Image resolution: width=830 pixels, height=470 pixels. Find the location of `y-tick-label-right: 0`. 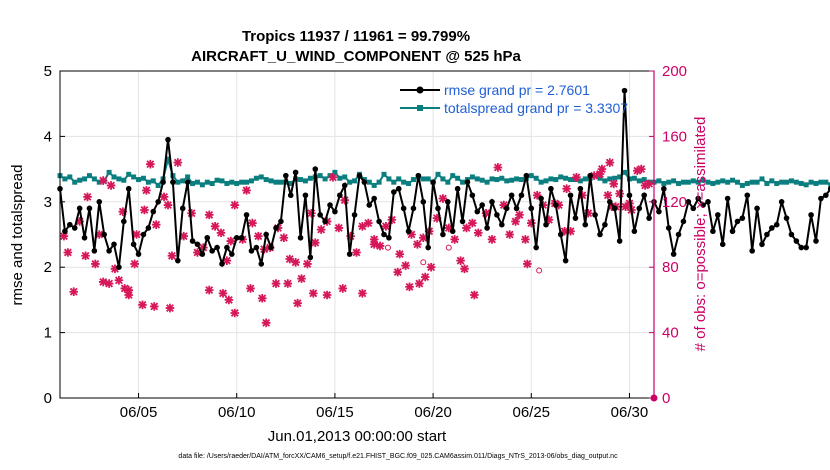

y-tick-label-right: 0 is located at coordinates (666, 398).